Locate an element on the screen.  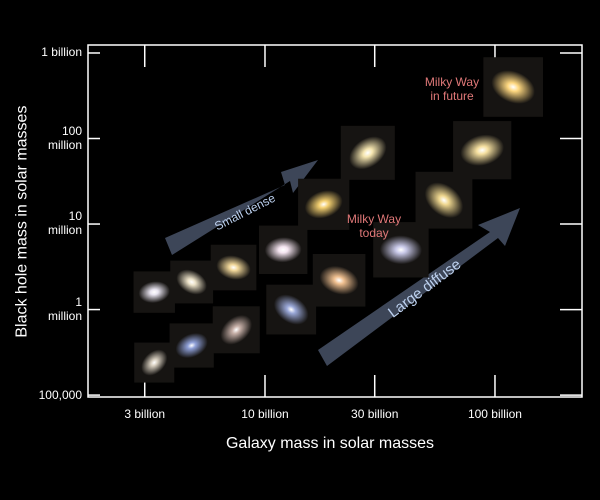
x-axis-label: Galaxy mass in solar masses is located at coordinates (330, 443).